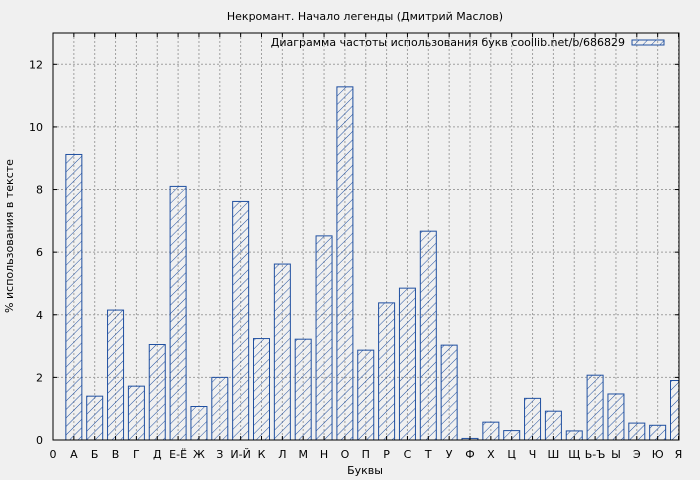 The height and width of the screenshot is (480, 700). Describe the element at coordinates (303, 454) in the screenshot. I see `x-tick-label: М` at that location.